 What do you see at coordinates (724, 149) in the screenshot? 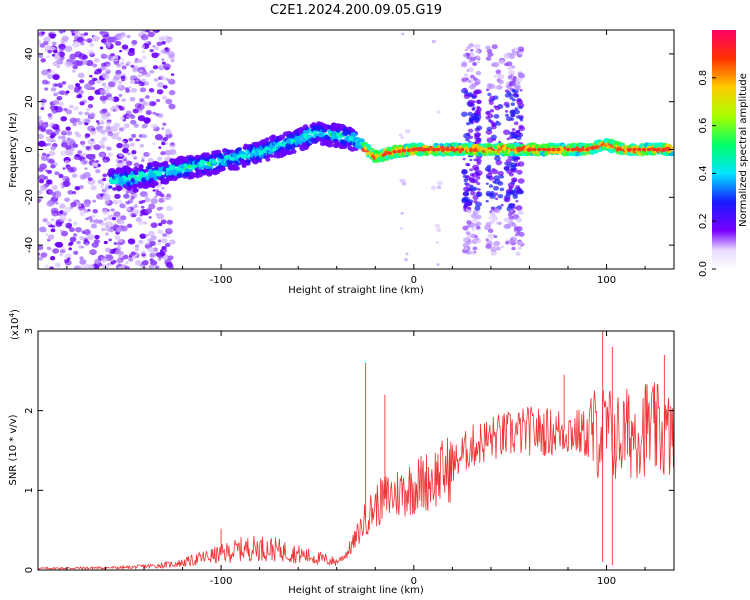
I see `colorbar-gradient` at bounding box center [724, 149].